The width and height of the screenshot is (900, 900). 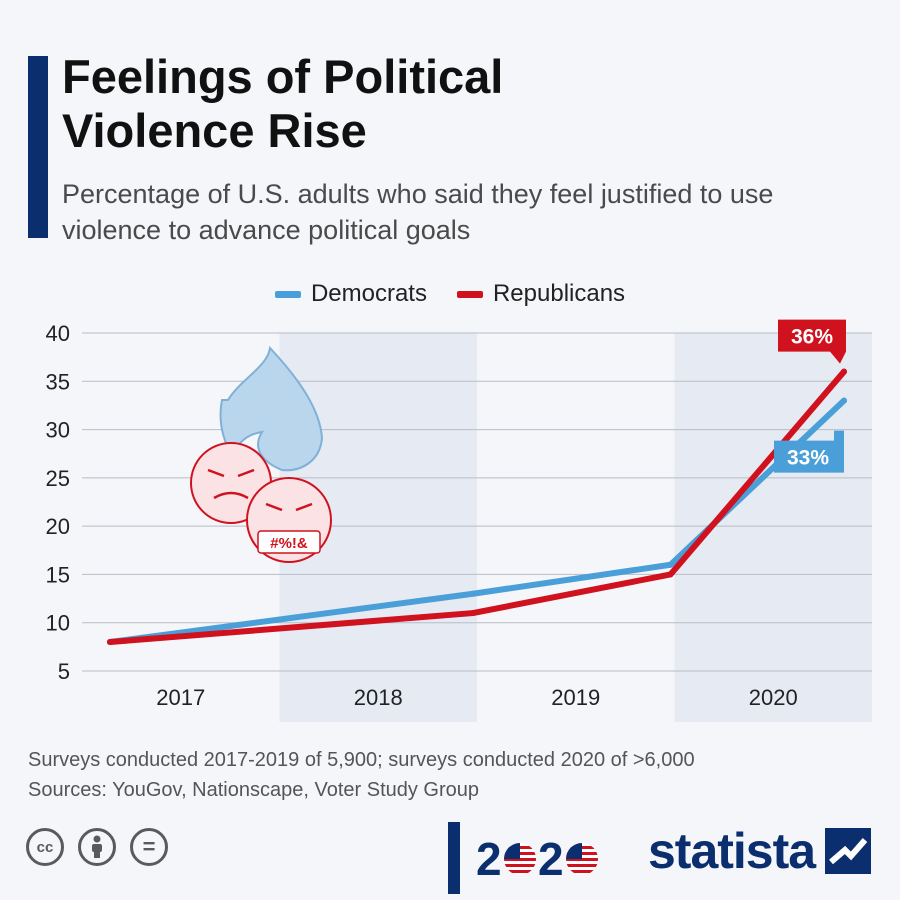 What do you see at coordinates (271, 408) in the screenshot?
I see `flame-icon` at bounding box center [271, 408].